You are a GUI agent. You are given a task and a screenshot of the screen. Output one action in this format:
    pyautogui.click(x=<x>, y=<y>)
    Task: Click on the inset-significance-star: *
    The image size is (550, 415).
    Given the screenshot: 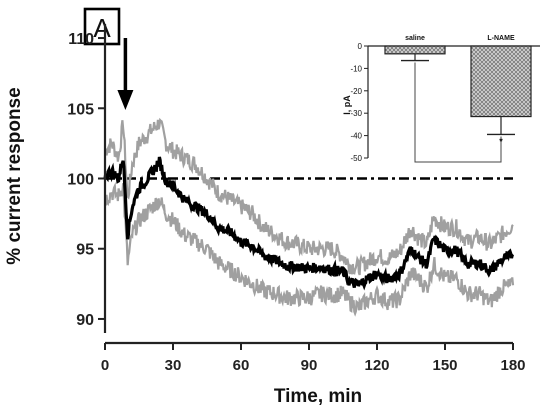 What is the action you would take?
    pyautogui.click(x=501, y=141)
    